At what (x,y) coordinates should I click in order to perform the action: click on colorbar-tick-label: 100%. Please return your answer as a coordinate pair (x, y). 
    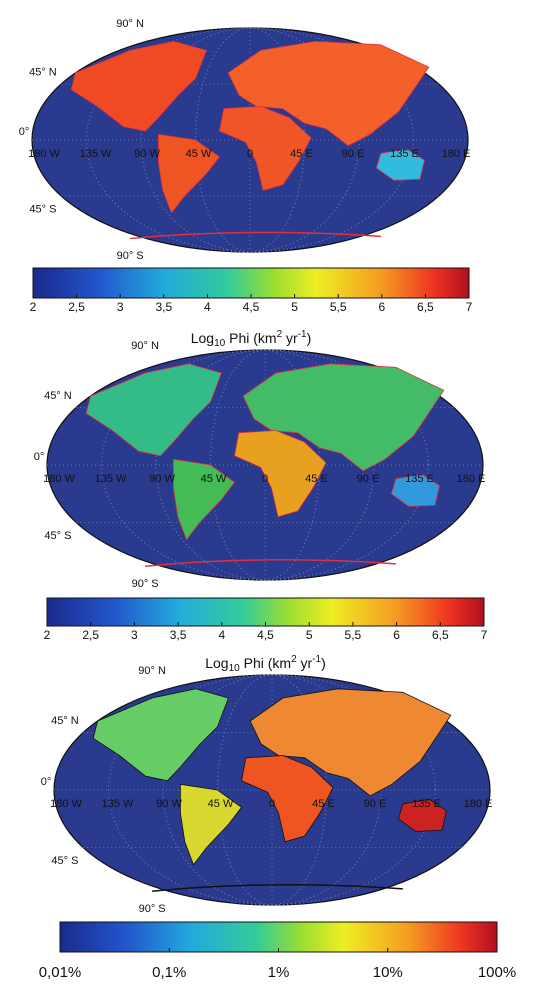
    Looking at the image, I should click on (497, 972).